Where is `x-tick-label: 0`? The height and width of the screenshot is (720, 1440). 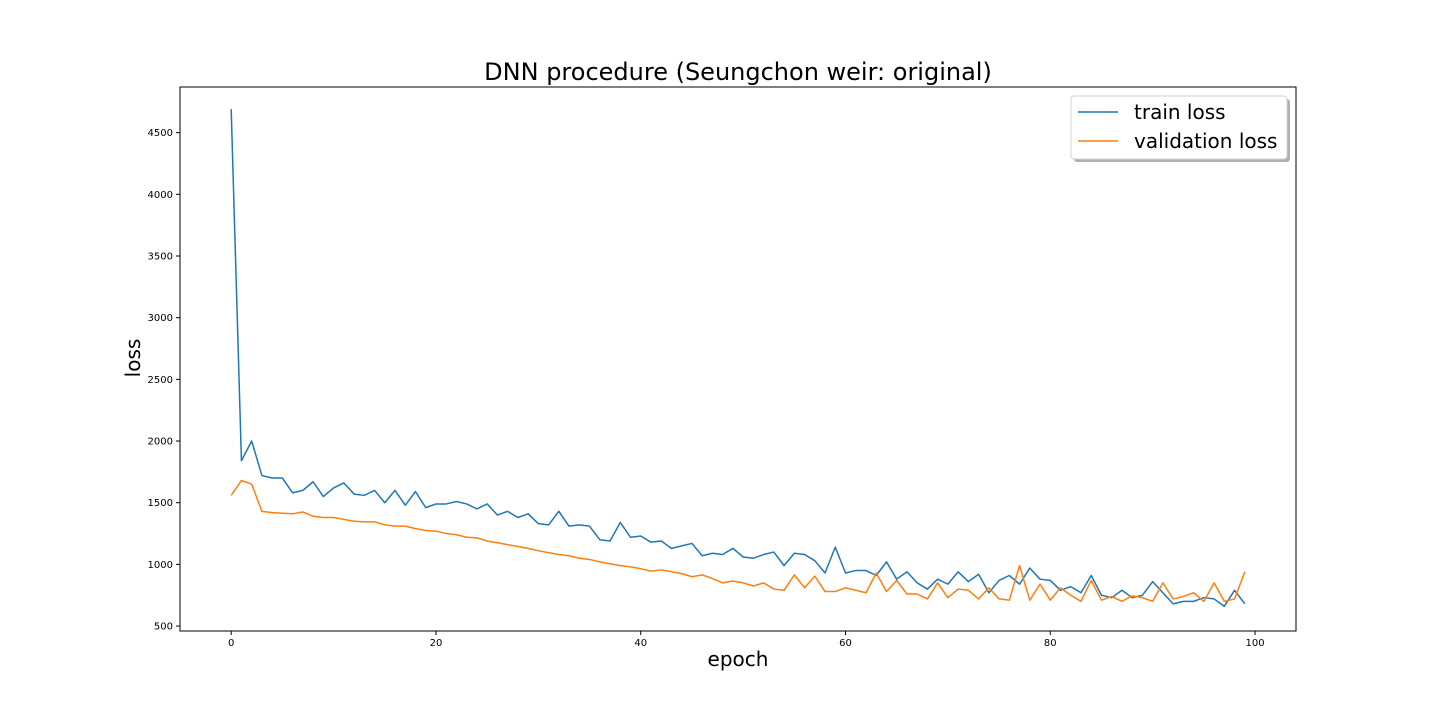 x-tick-label: 0 is located at coordinates (231, 643).